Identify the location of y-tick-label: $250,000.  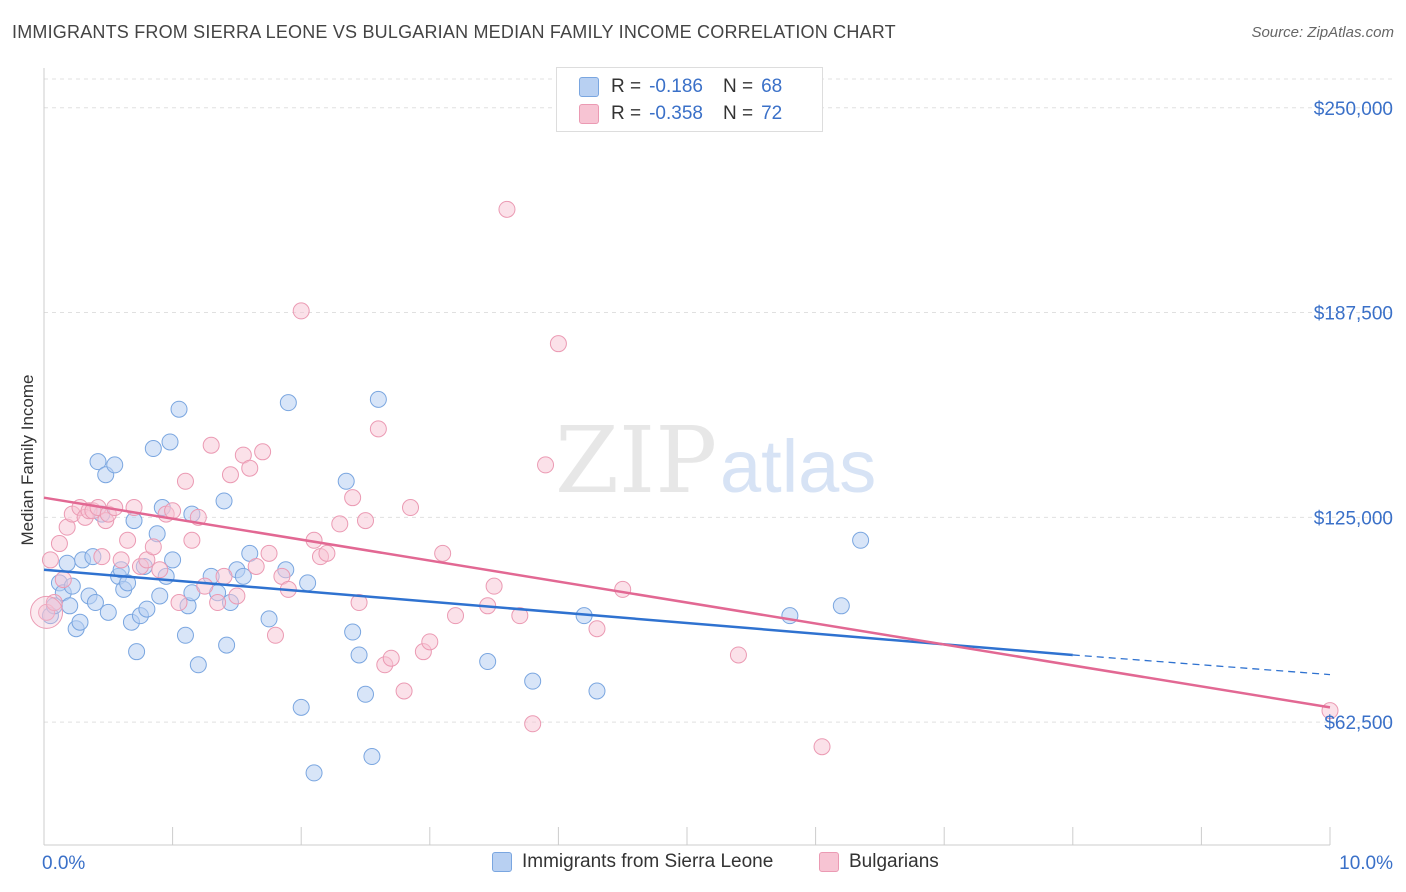
(1353, 109).